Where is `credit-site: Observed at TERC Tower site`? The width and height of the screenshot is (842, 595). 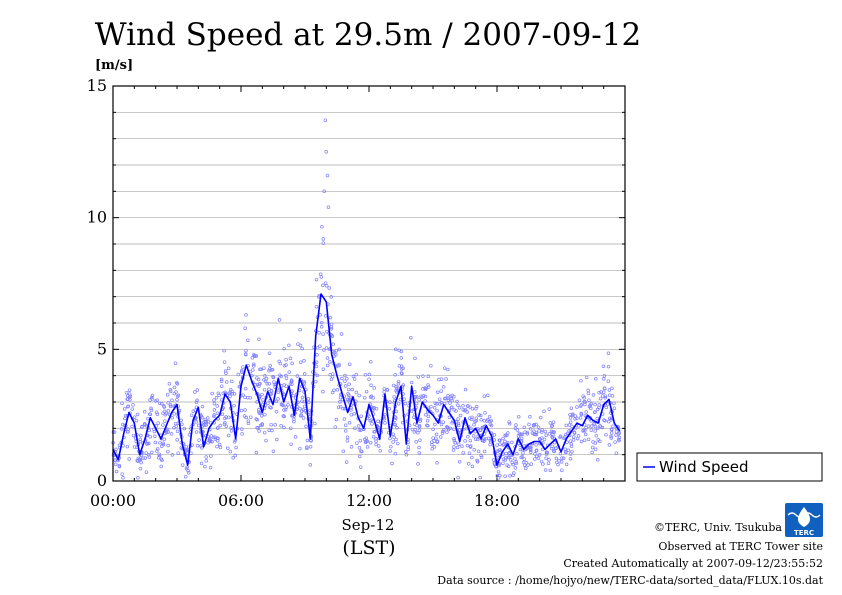 credit-site: Observed at TERC Tower site is located at coordinates (740, 546).